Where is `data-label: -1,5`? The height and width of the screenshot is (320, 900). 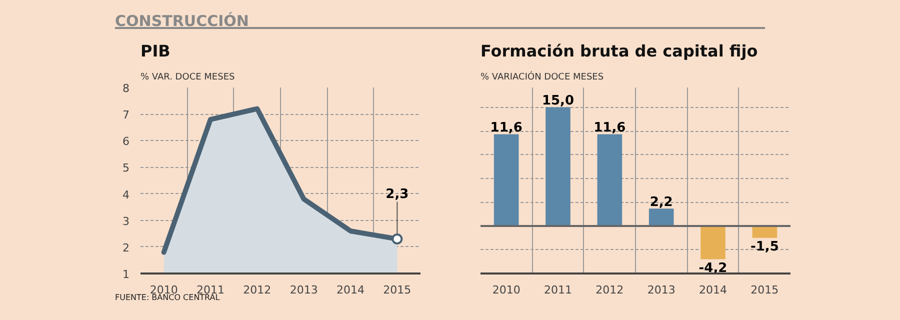 data-label: -1,5 is located at coordinates (764, 247).